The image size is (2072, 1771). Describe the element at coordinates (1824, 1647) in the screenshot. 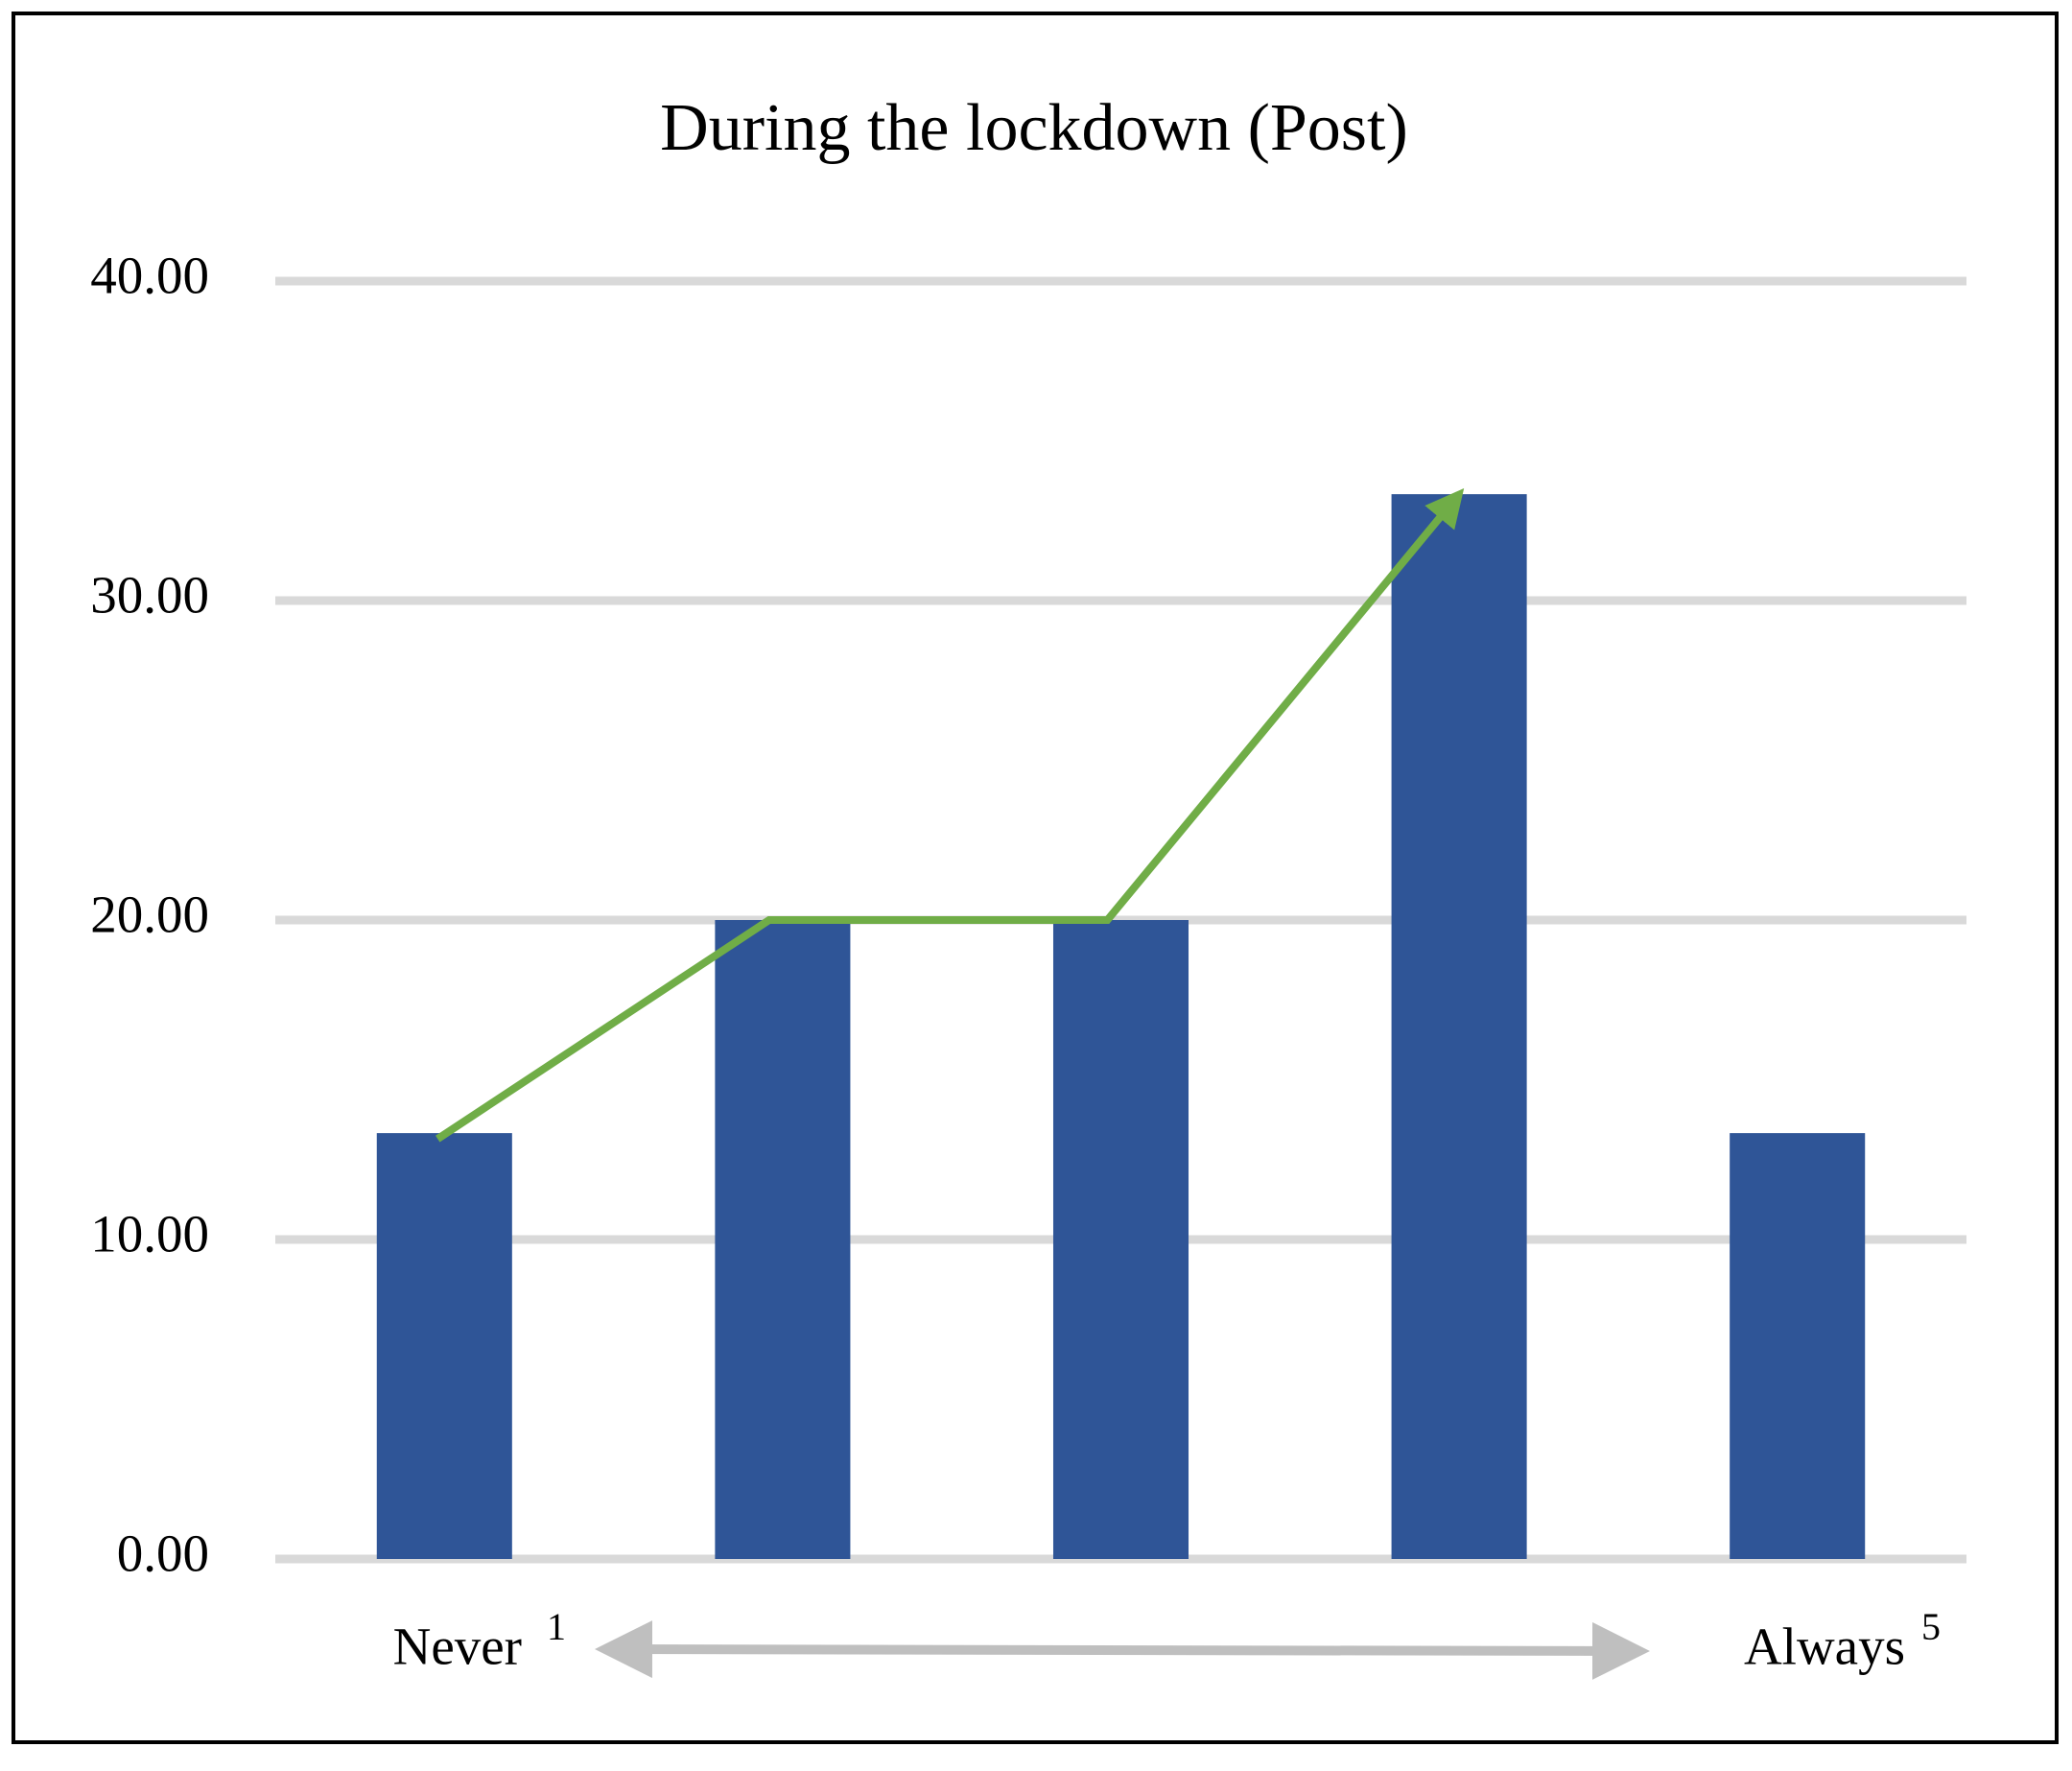

I see `scale-end-label: Always` at that location.